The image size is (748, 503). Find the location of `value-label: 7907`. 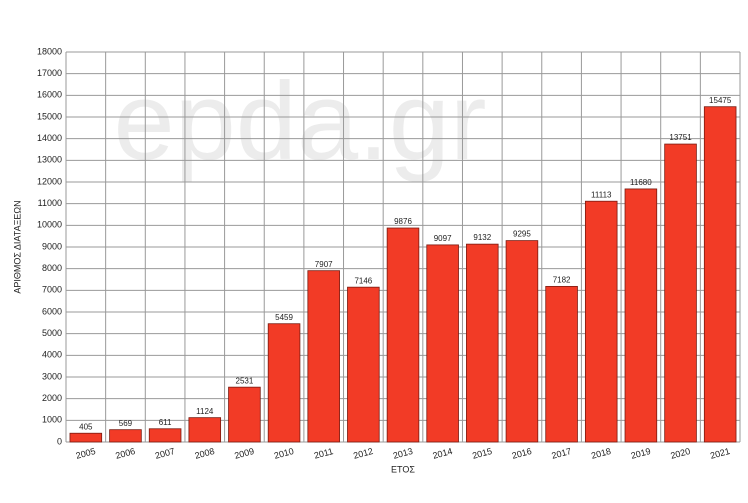

value-label: 7907 is located at coordinates (324, 264).